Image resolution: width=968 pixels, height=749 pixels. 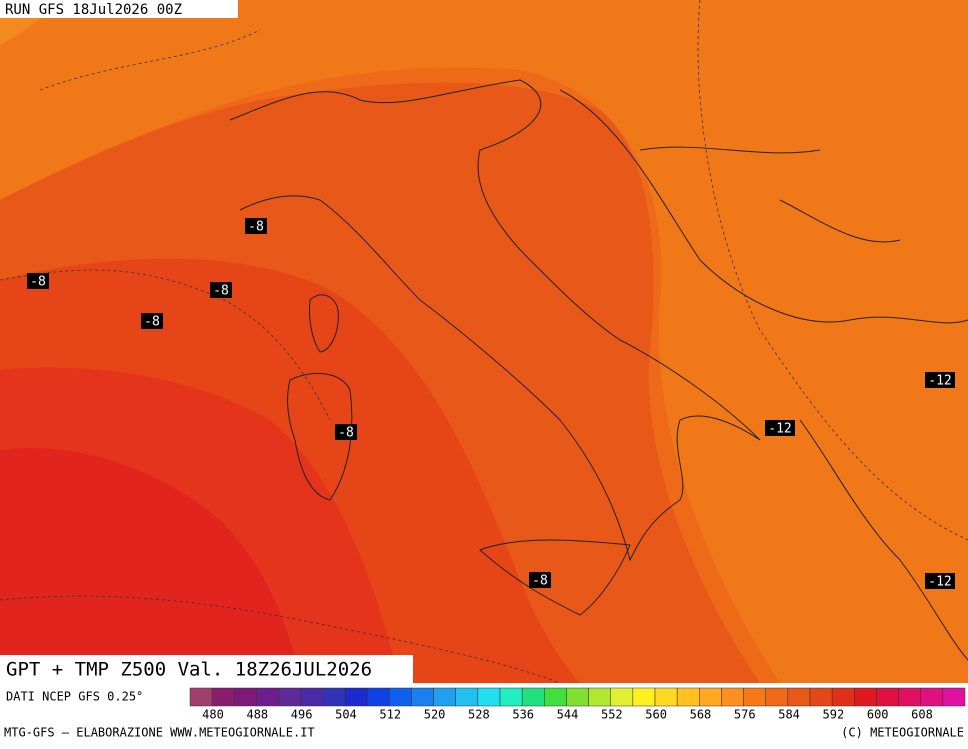 I want to click on colorbar-label: 504, so click(x=346, y=715).